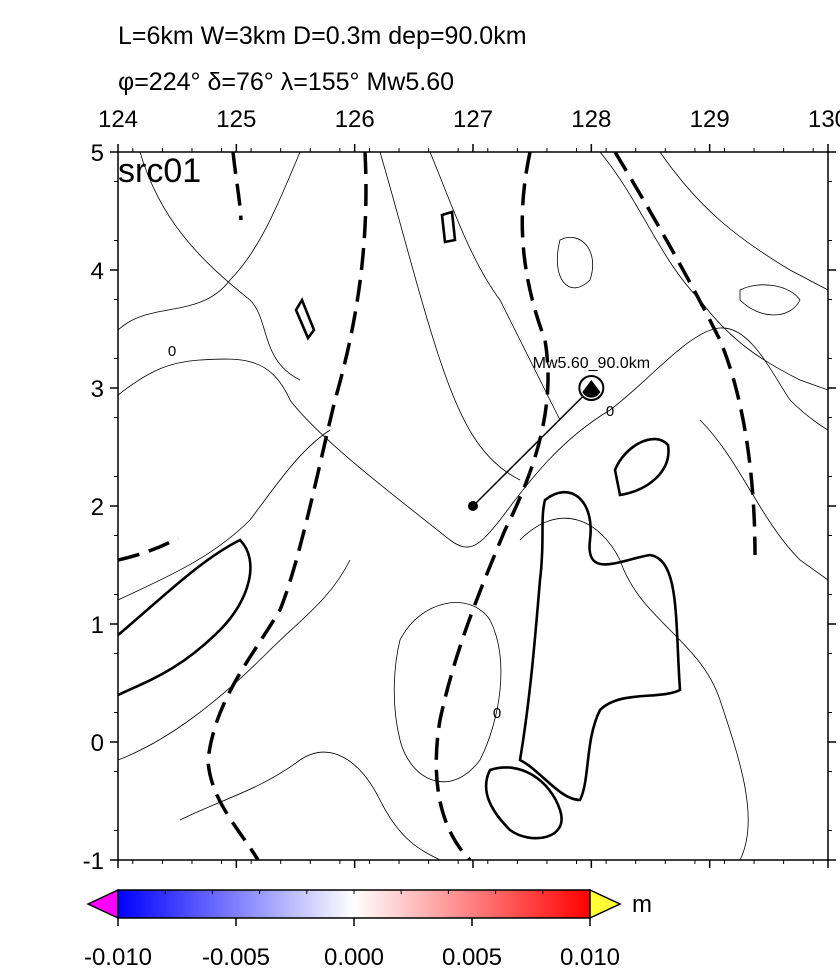 The width and height of the screenshot is (840, 979). I want to click on colorbar-tick-label: 0.010, so click(590, 957).